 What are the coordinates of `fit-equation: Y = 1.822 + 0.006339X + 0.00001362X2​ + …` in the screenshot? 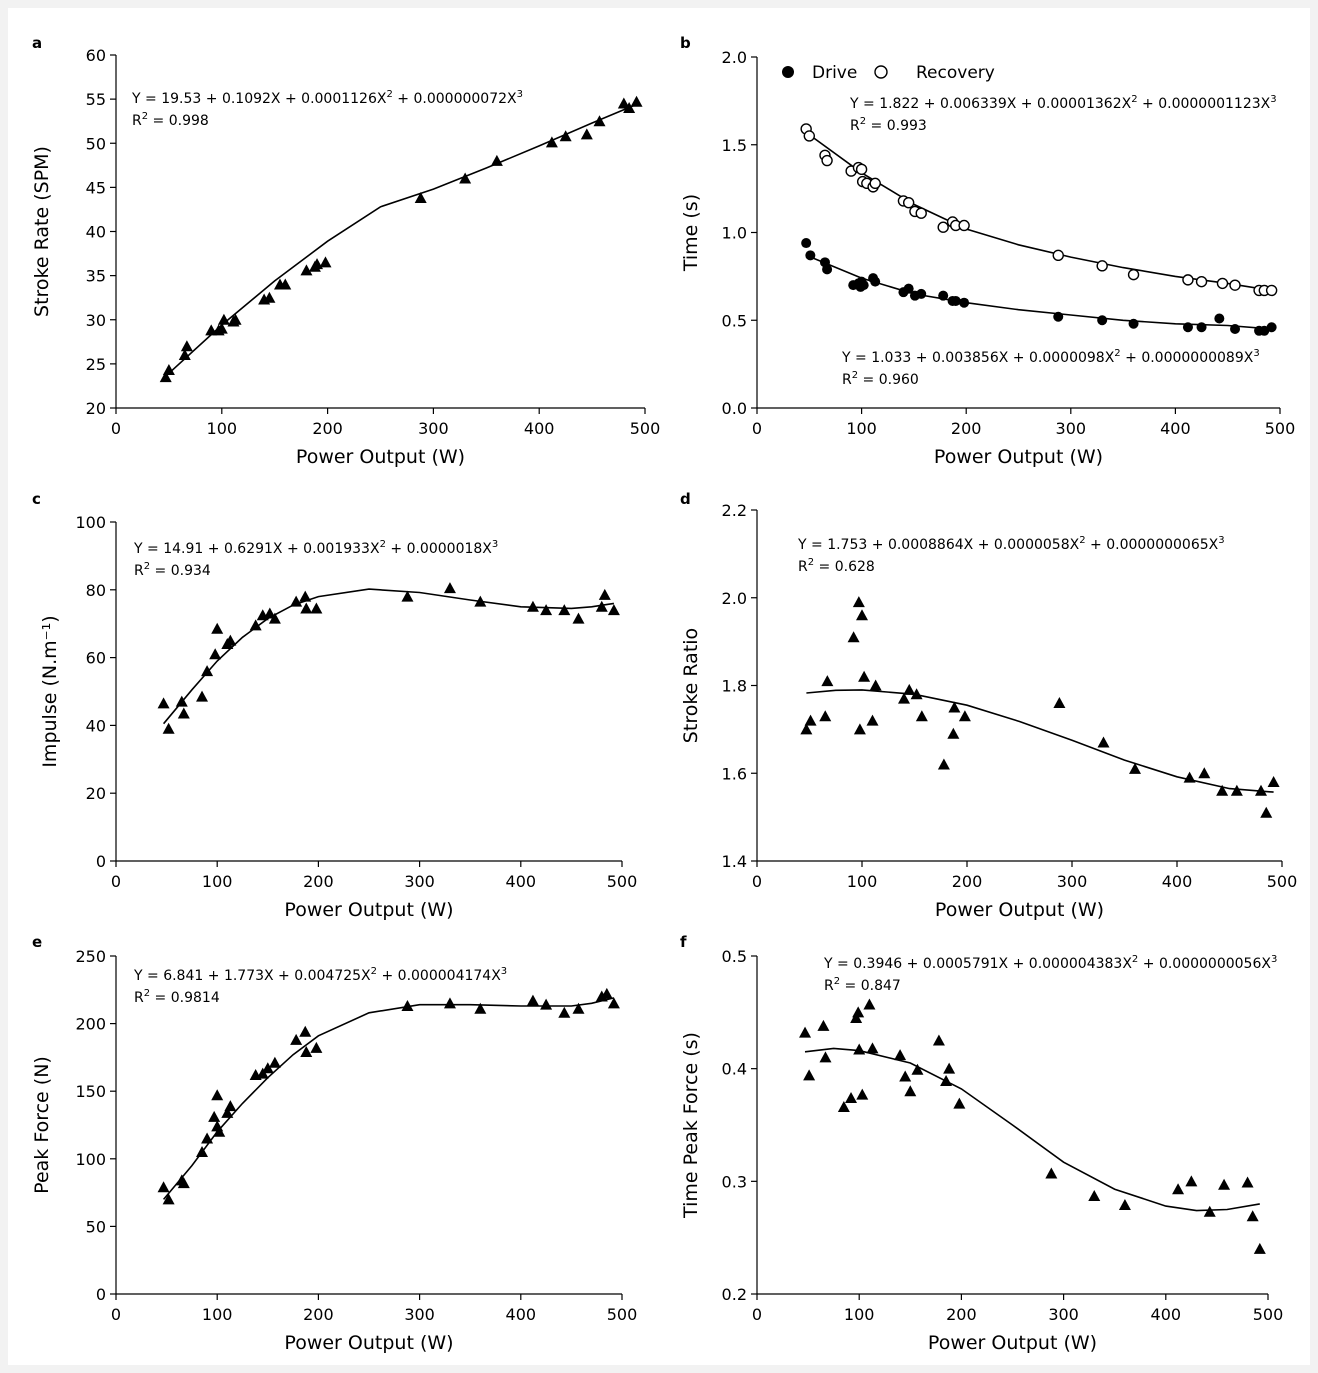 It's located at (1063, 103).